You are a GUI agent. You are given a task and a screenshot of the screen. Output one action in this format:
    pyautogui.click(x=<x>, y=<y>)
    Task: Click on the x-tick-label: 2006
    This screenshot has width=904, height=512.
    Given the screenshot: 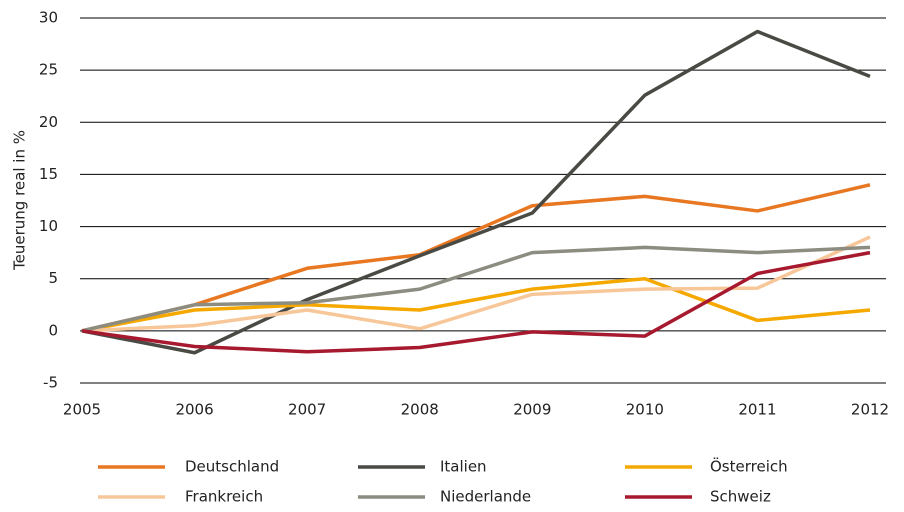 What is the action you would take?
    pyautogui.click(x=194, y=410)
    